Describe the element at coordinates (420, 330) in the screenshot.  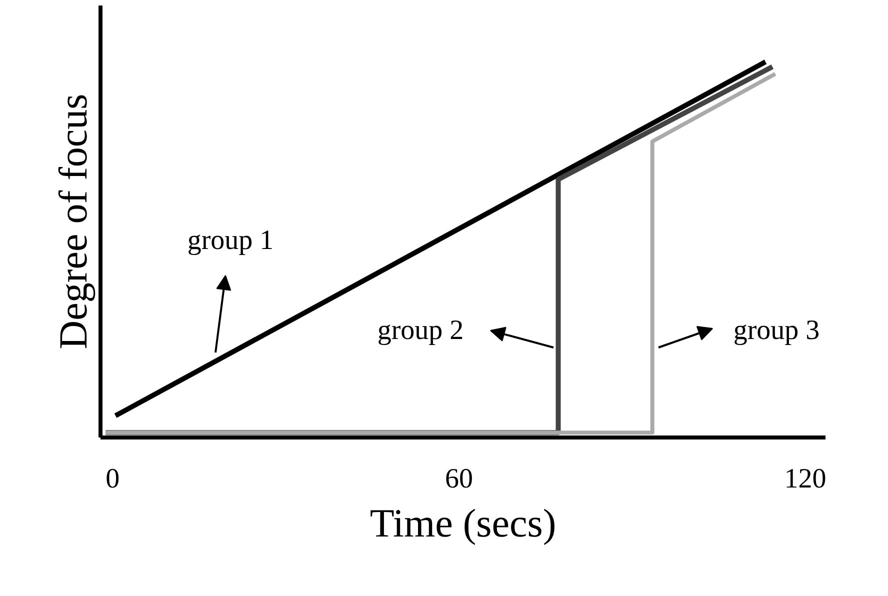
I see `annotation: group 2` at that location.